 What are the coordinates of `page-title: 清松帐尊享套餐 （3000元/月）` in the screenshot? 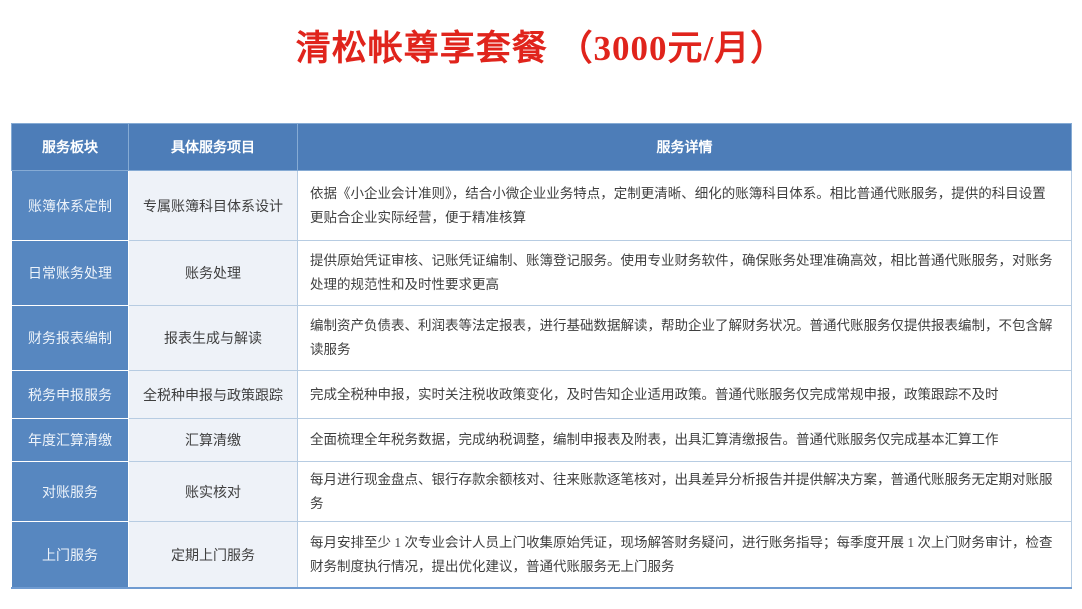 It's located at (541, 48).